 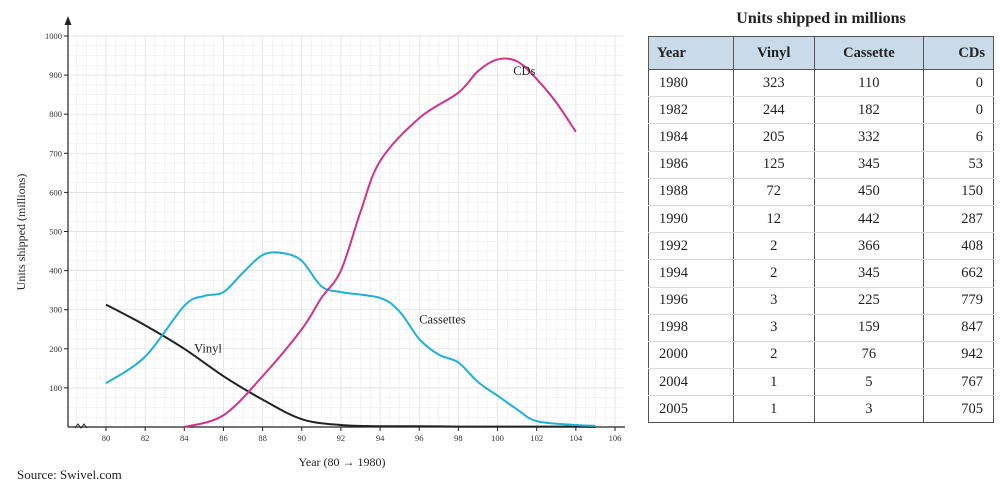 What do you see at coordinates (55, 192) in the screenshot?
I see `y-tick-label: 600` at bounding box center [55, 192].